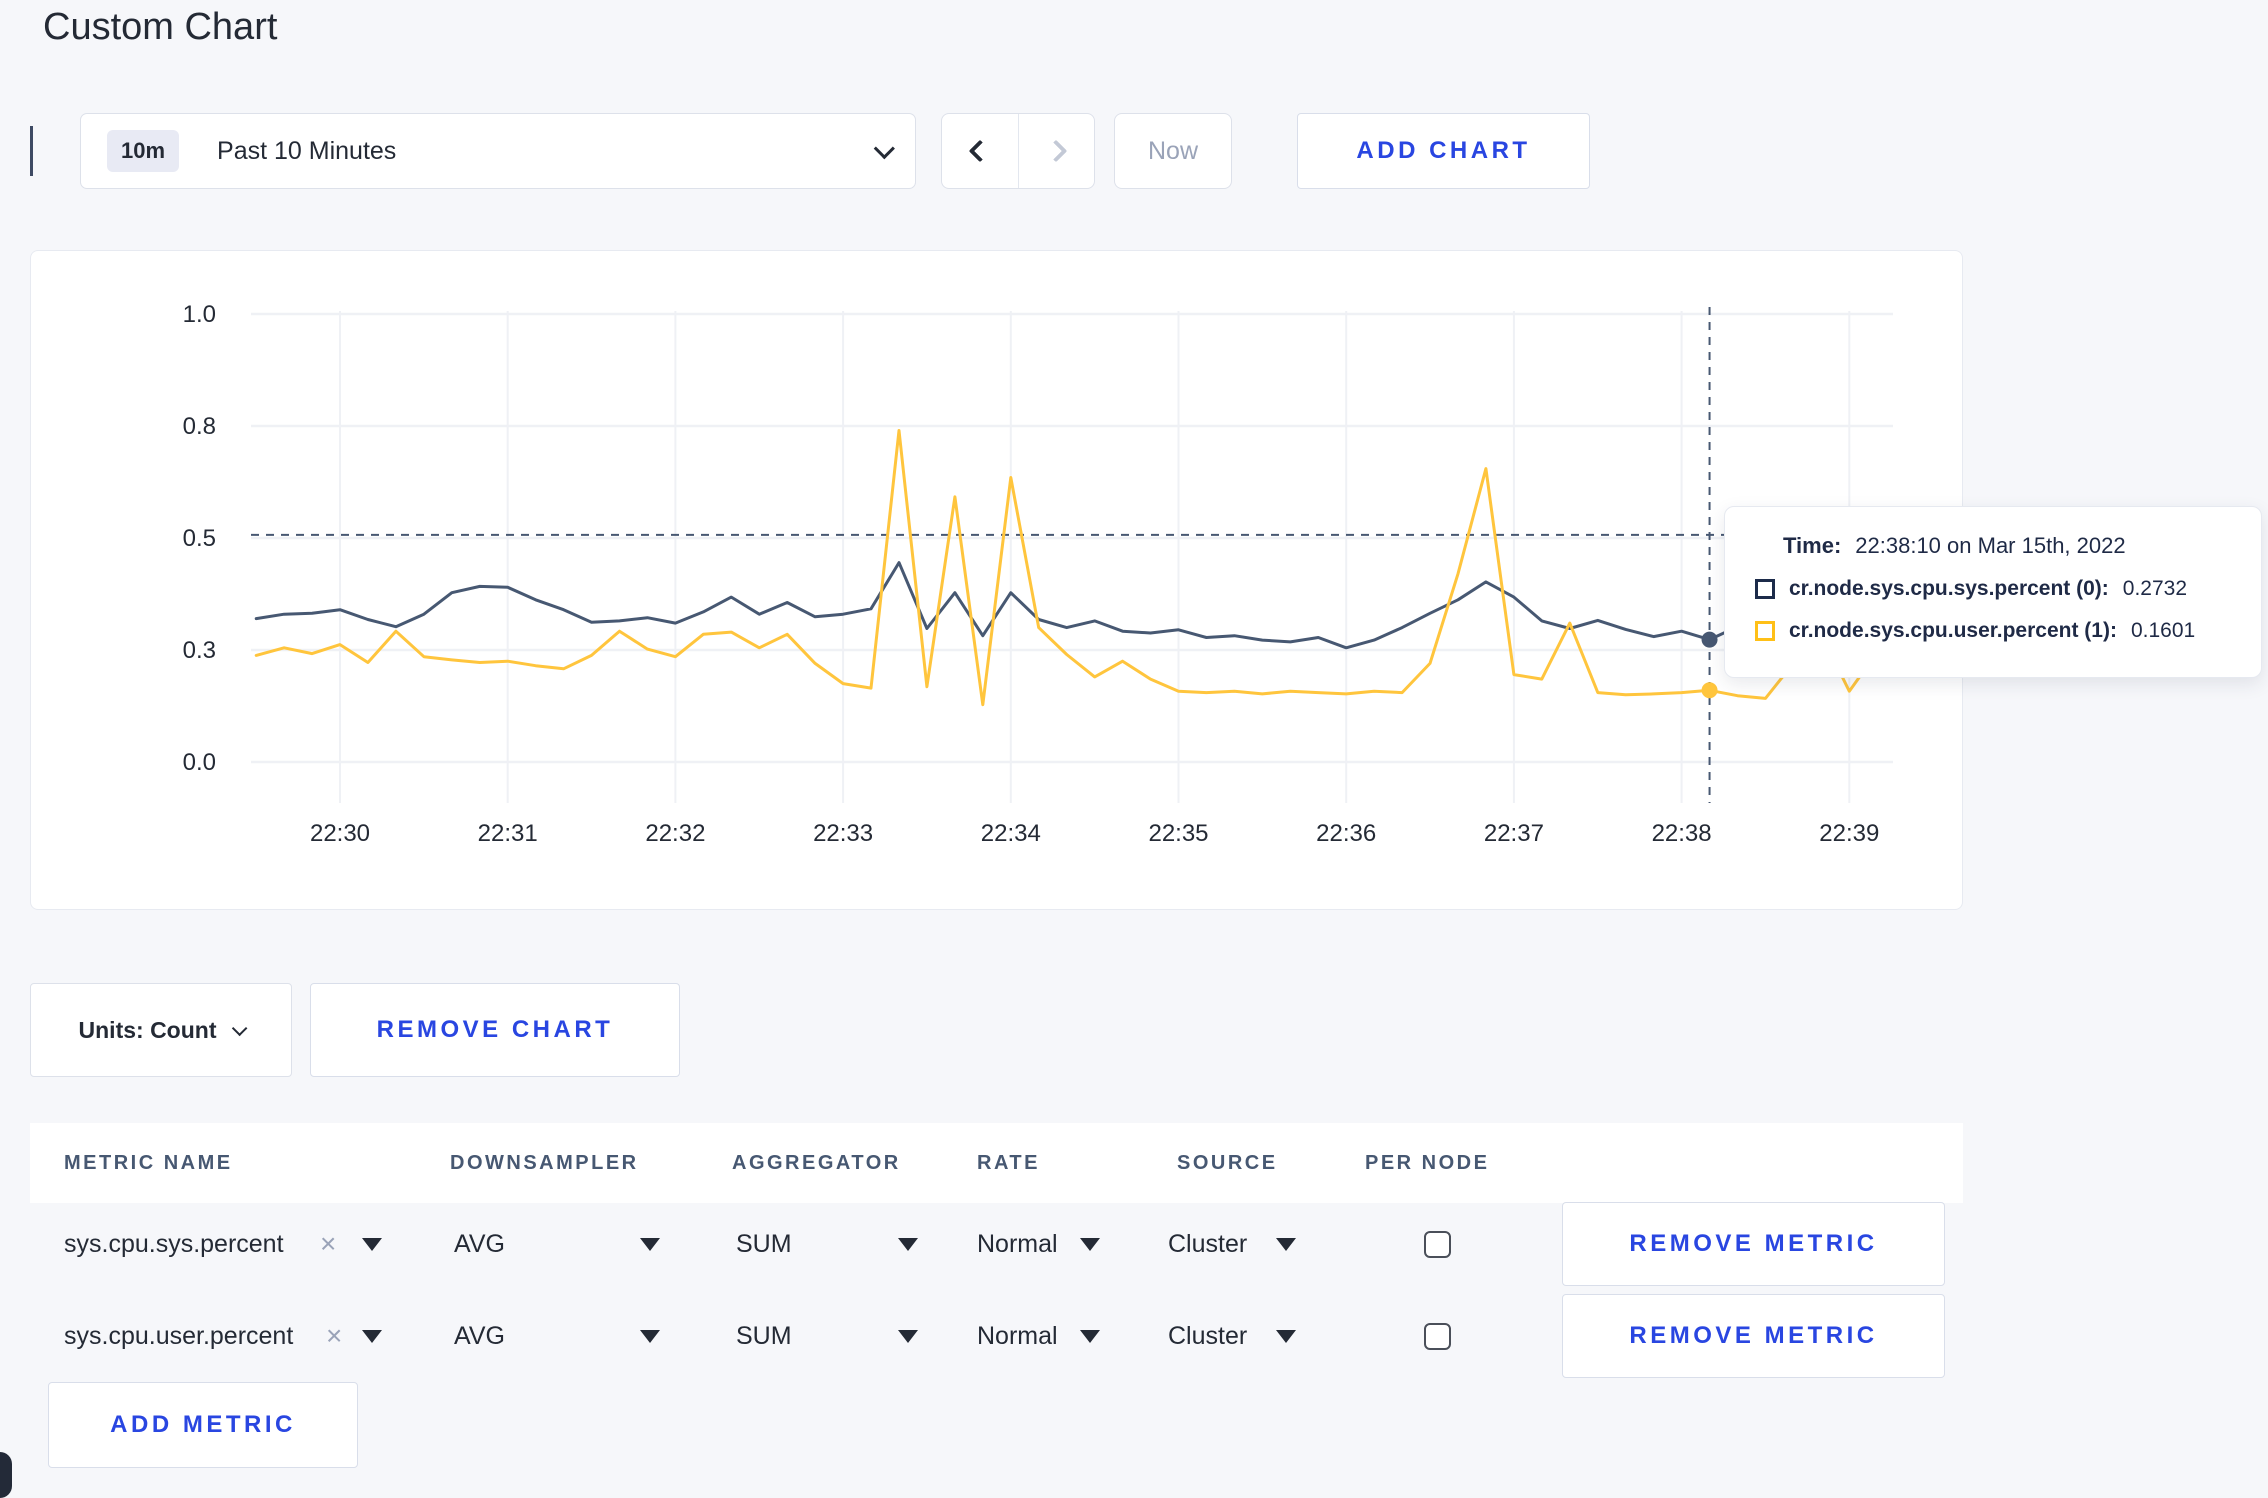 The width and height of the screenshot is (2268, 1498). I want to click on prev-time-button, so click(980, 151).